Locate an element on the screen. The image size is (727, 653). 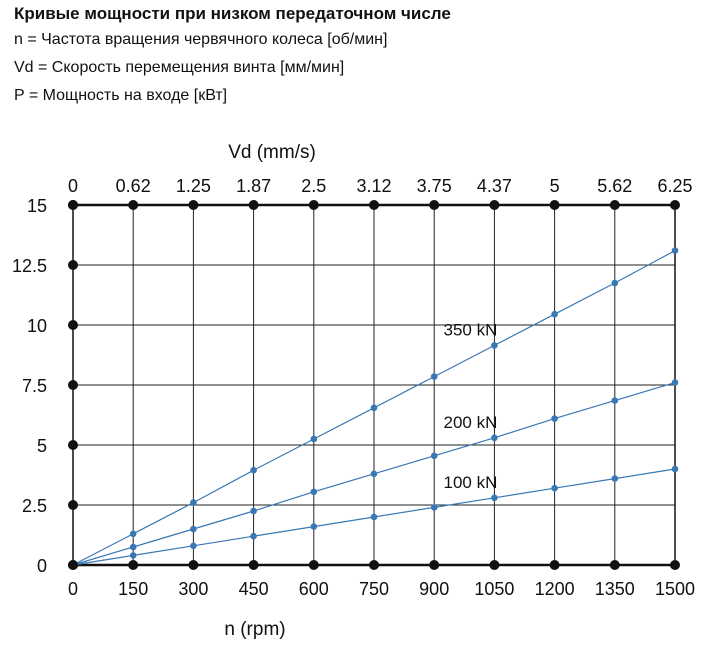
x2-axis-title: Vd (mm/s) is located at coordinates (272, 152).